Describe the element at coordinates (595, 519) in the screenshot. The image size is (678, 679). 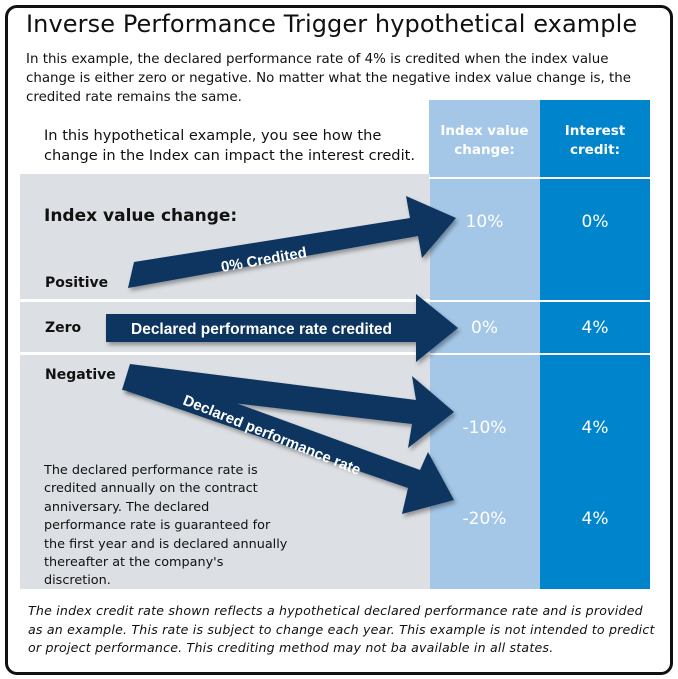
I see `interest-cell-negative-20: 4%` at that location.